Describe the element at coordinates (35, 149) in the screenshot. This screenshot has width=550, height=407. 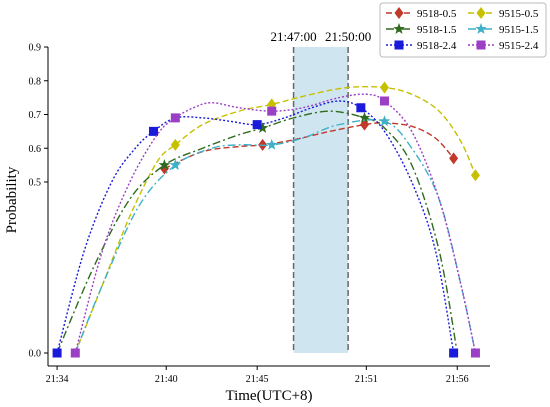
I see `y-tick-label: 0.6` at that location.